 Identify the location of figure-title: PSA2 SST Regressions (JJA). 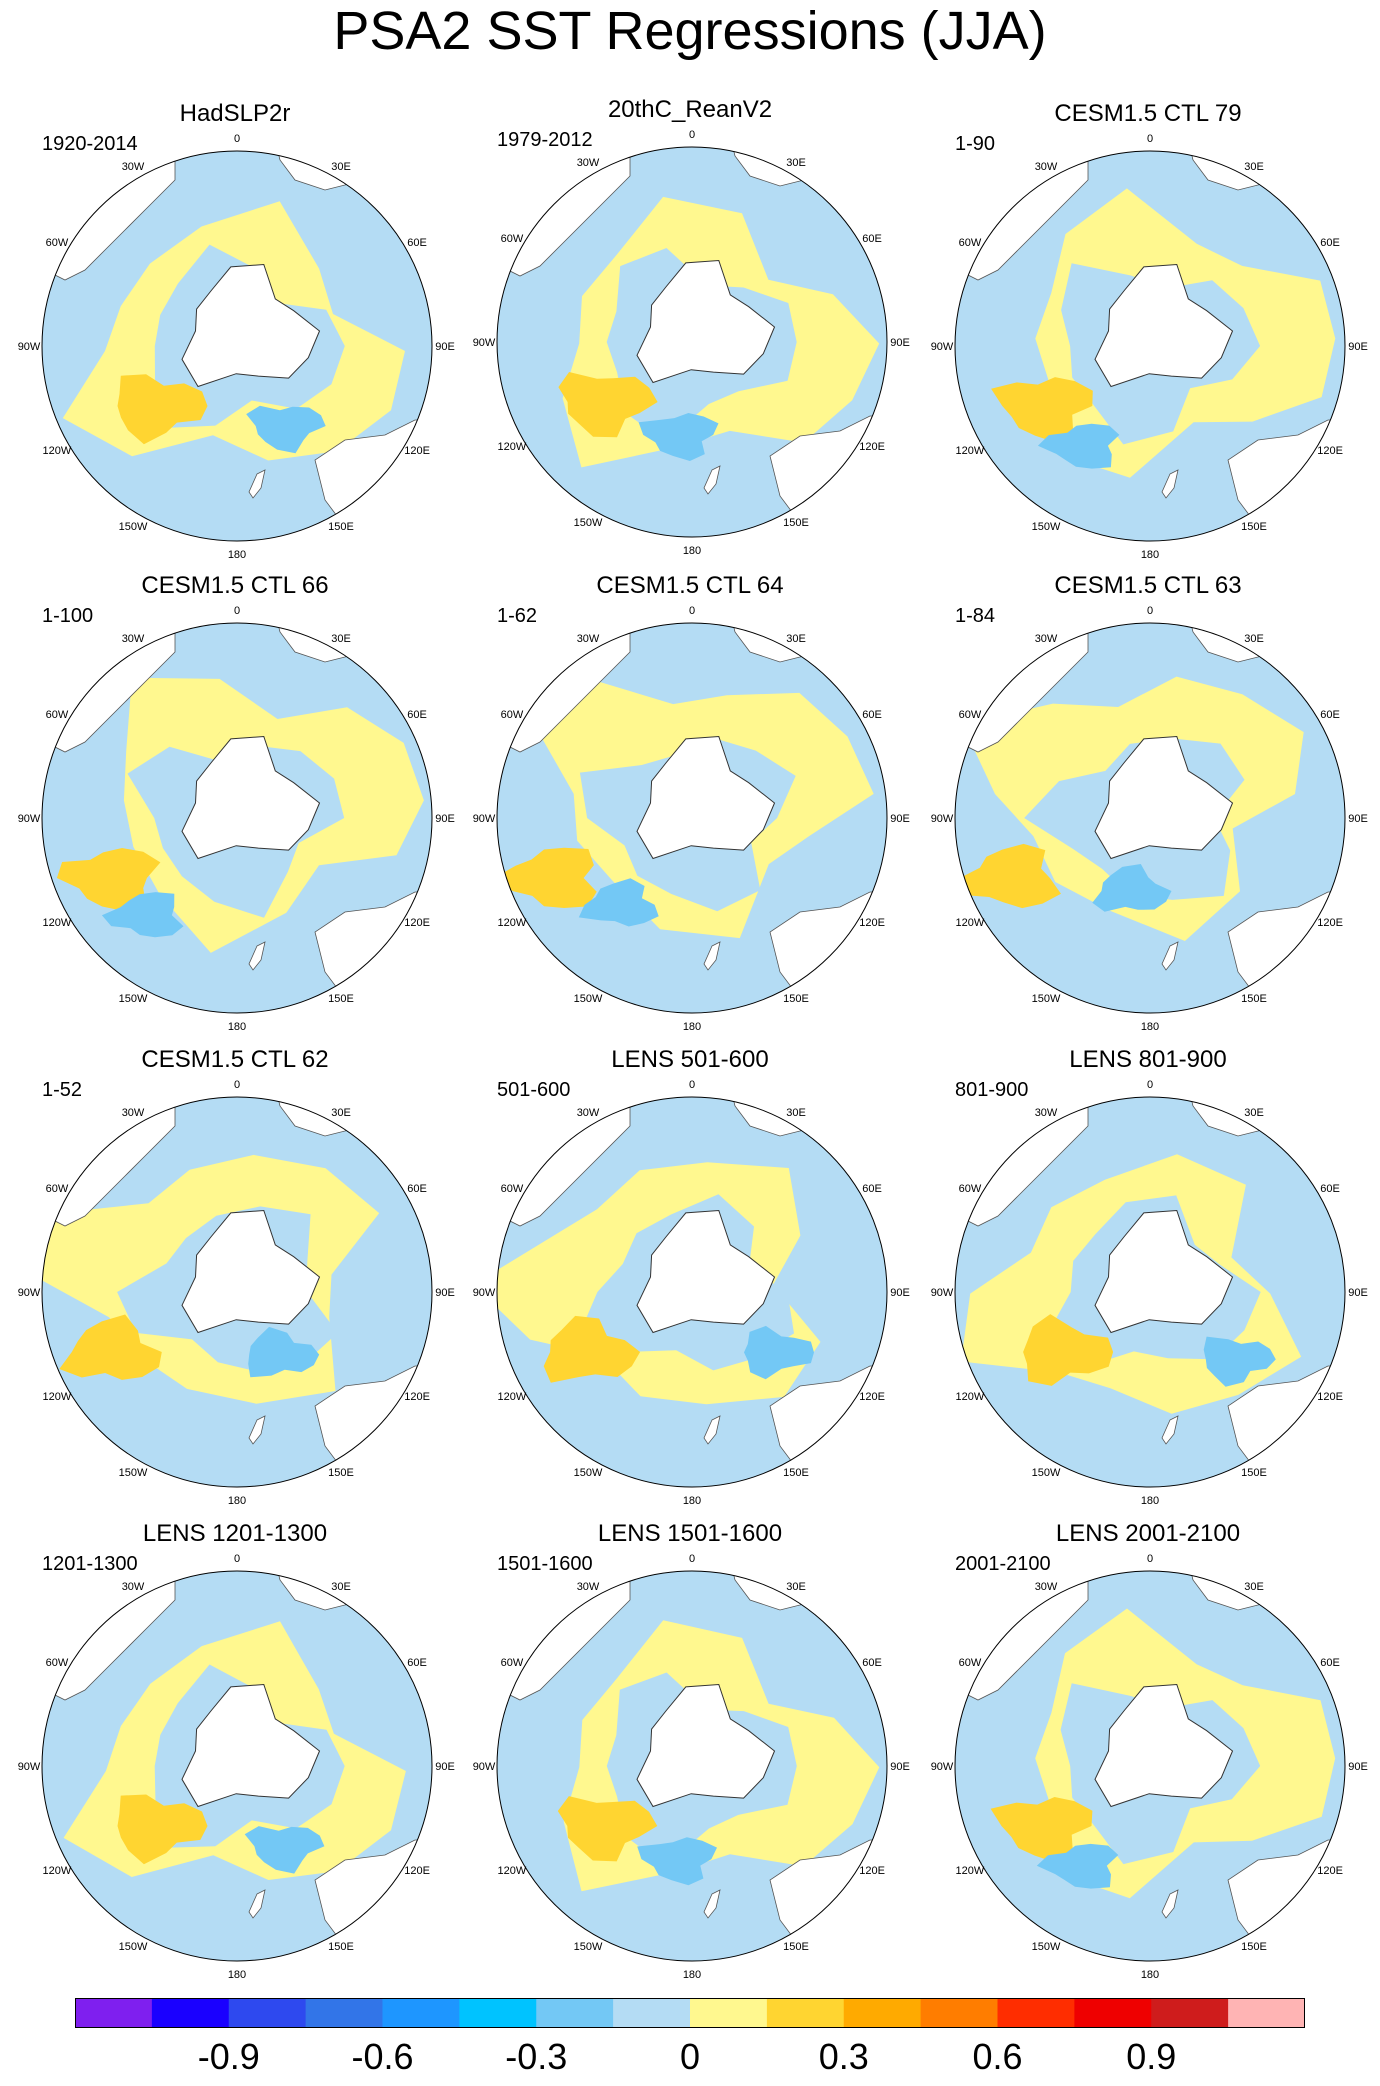
(690, 31).